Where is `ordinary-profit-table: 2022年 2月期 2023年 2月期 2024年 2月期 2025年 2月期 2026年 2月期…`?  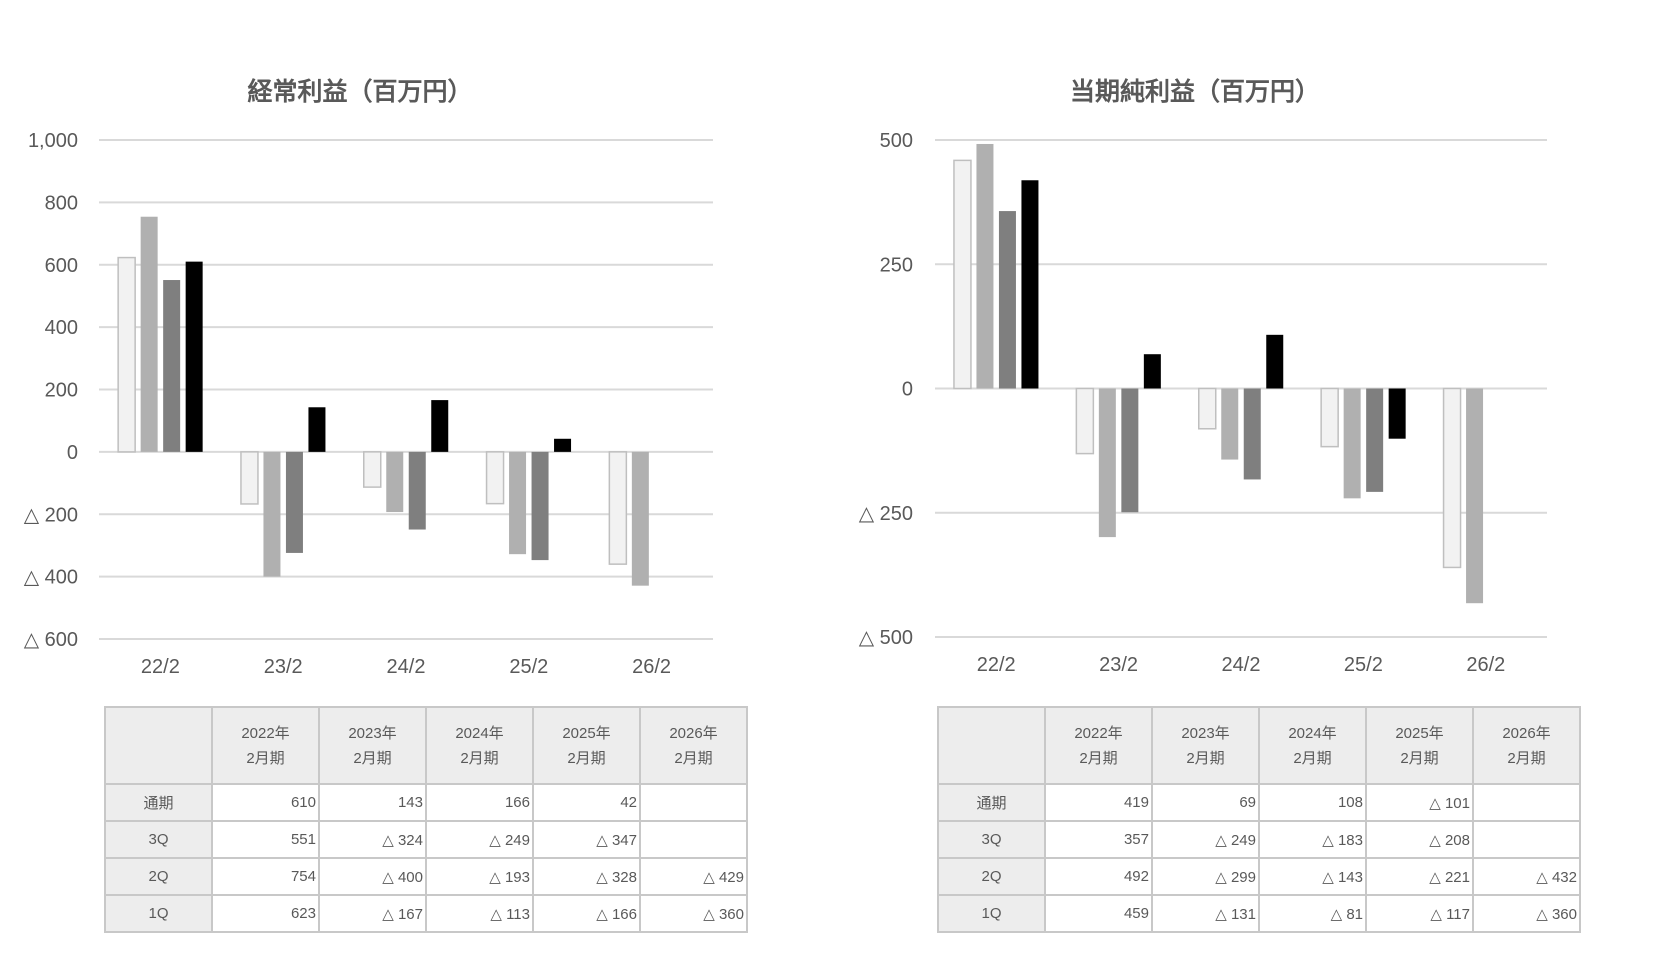
ordinary-profit-table: 2022年 2月期 2023年 2月期 2024年 2月期 2025年 2月期 2026年 2月期… is located at coordinates (426, 819).